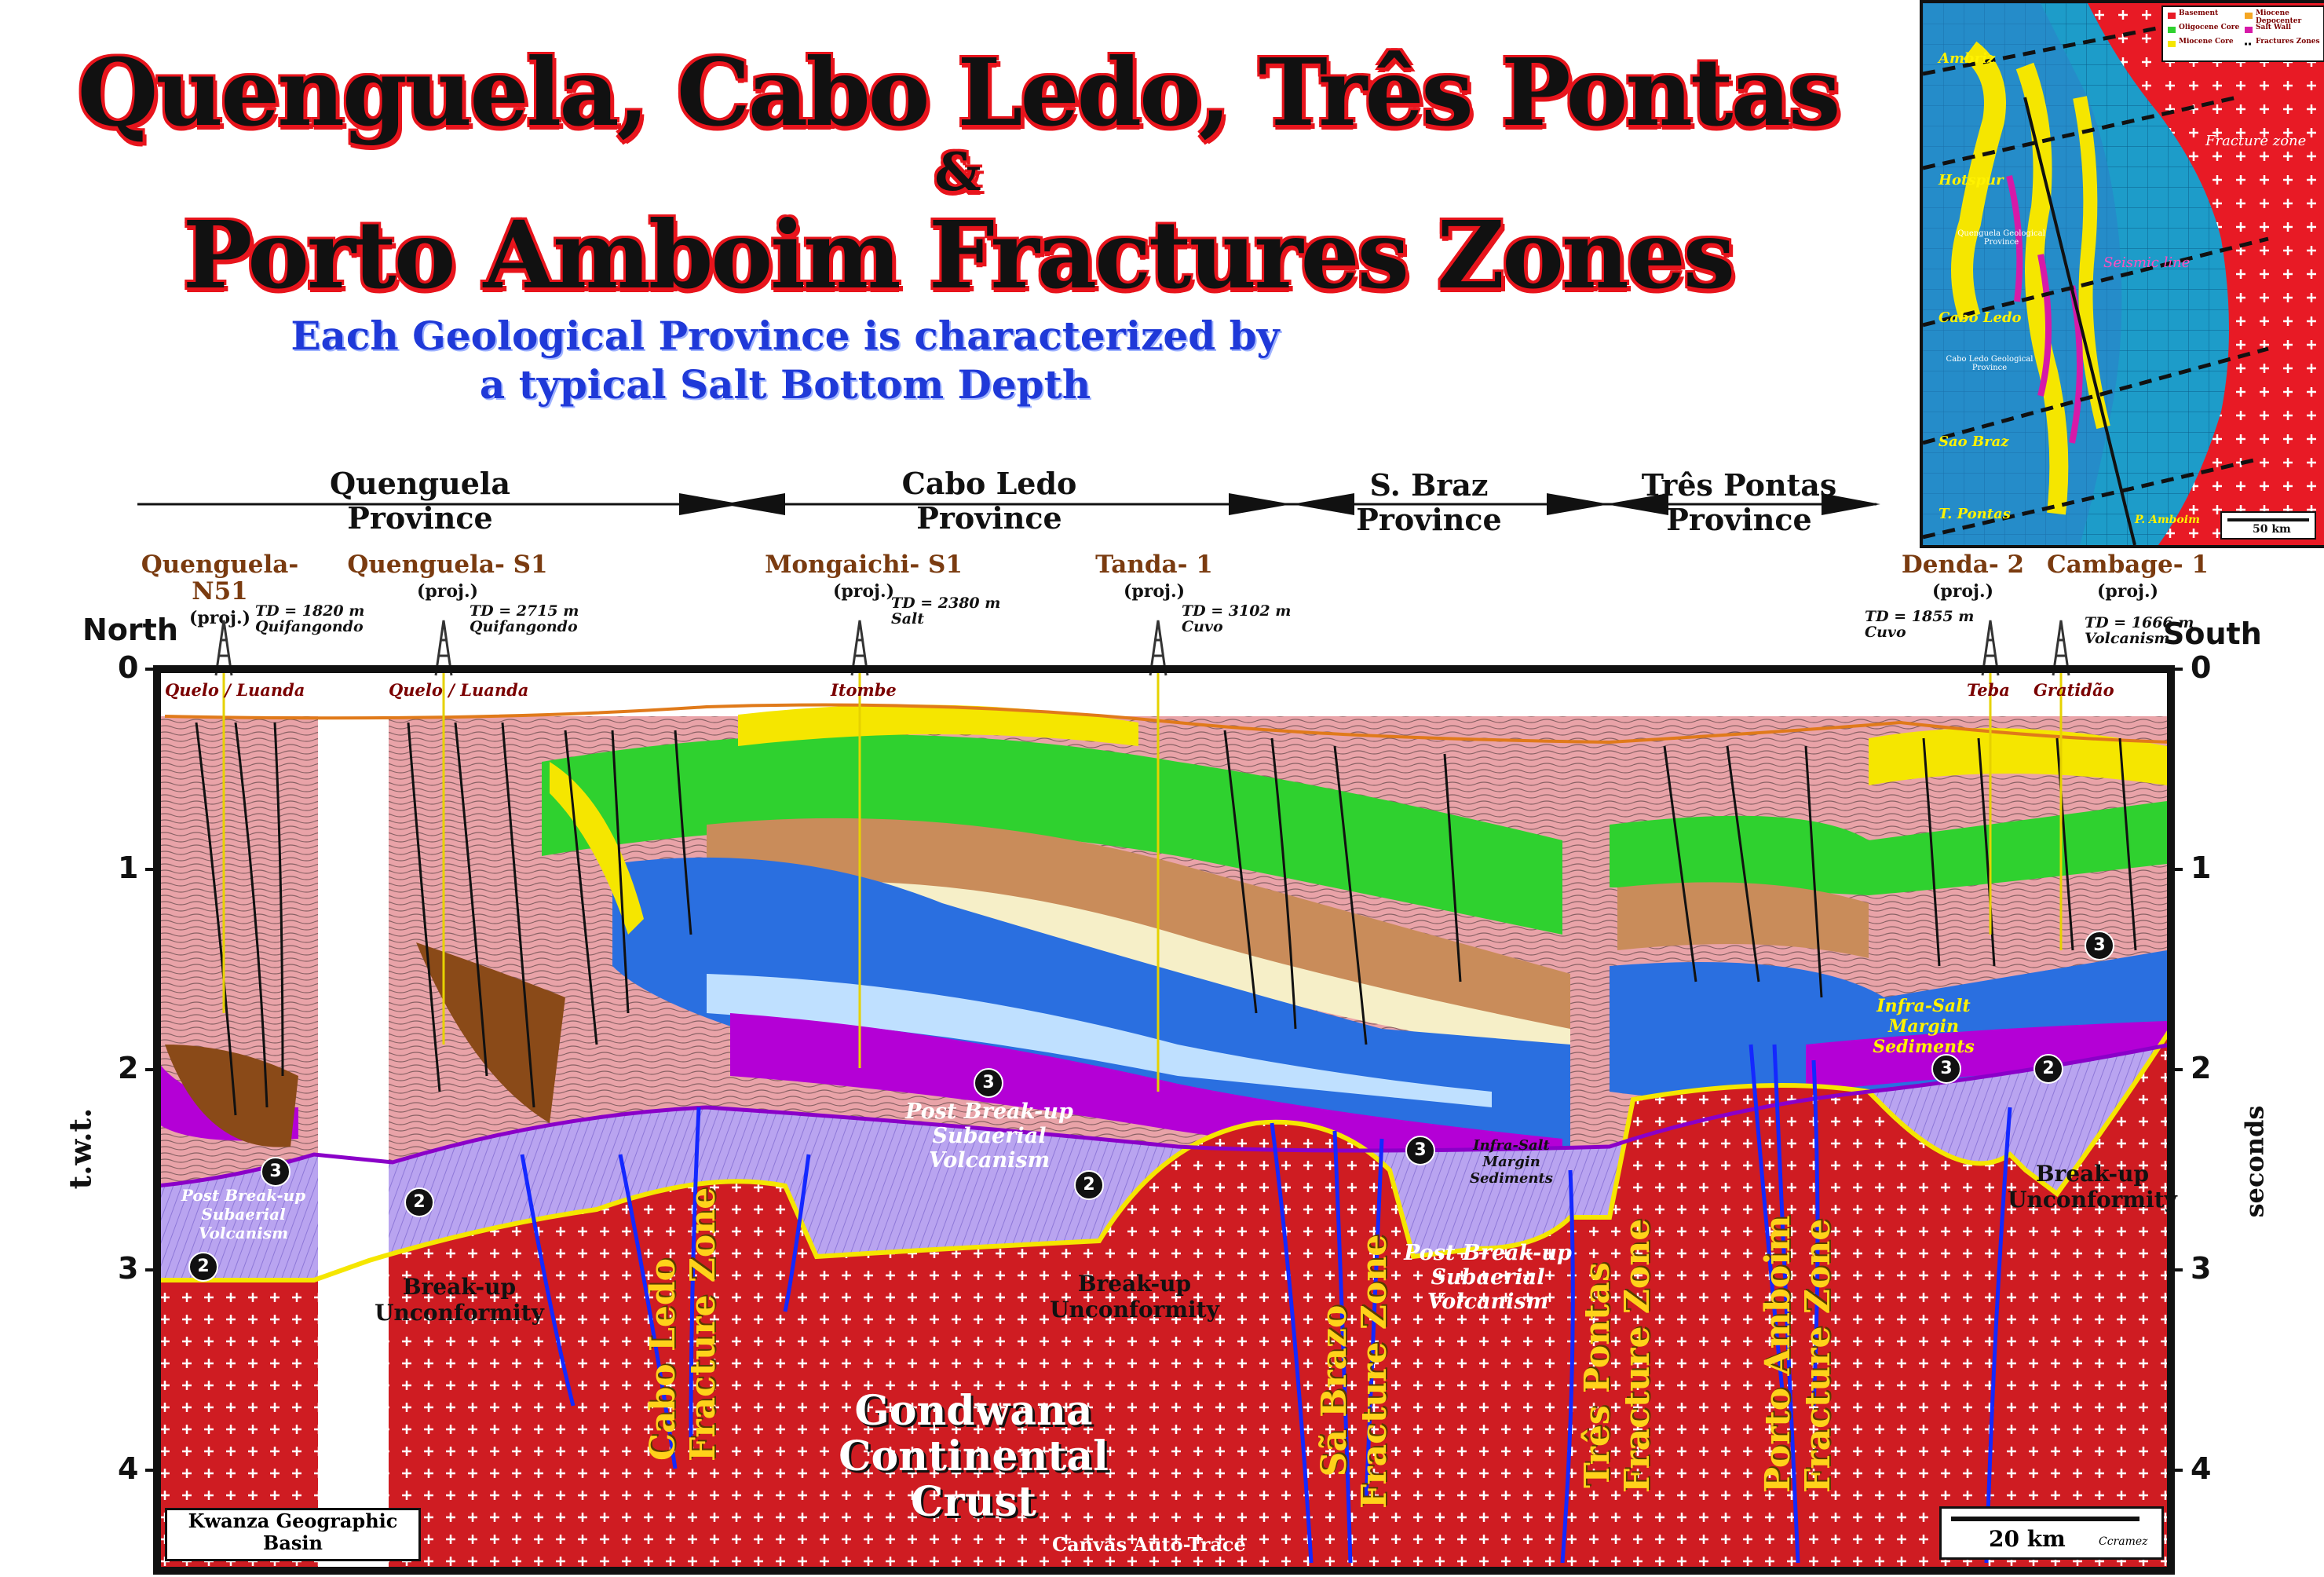 This screenshot has width=2324, height=1577. I want to click on well-cambage-1: Cambage- 1 (proj.), so click(2128, 576).